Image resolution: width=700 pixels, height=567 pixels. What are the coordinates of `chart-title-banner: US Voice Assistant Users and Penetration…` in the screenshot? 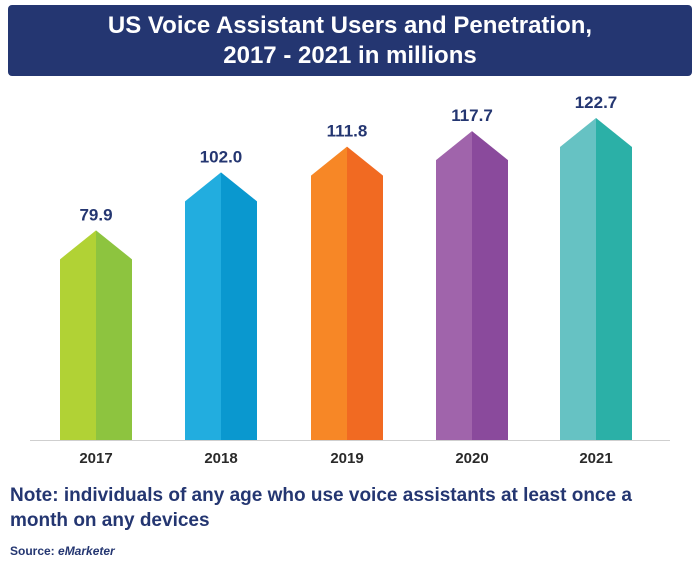 It's located at (350, 40).